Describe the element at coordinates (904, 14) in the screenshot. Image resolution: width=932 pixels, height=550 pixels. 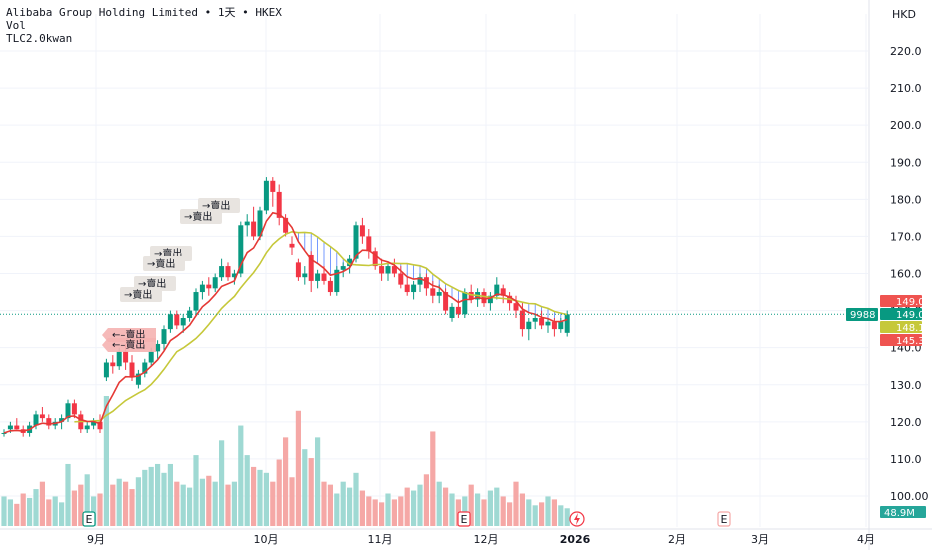
I see `currency-label: HKD` at that location.